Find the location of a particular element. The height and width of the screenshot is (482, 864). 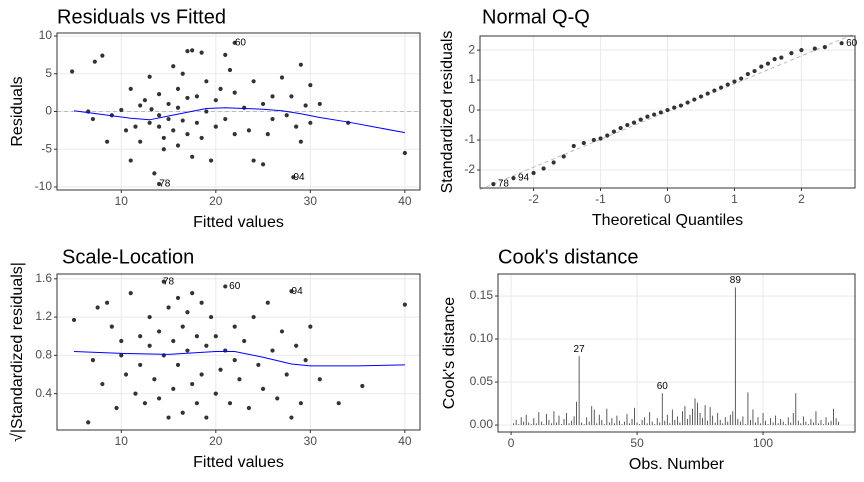

y-tick-label: 0.10 is located at coordinates (482, 338).